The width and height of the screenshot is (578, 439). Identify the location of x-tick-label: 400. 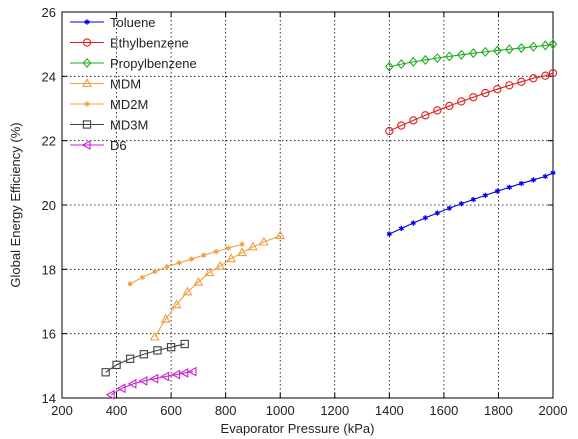
(117, 410).